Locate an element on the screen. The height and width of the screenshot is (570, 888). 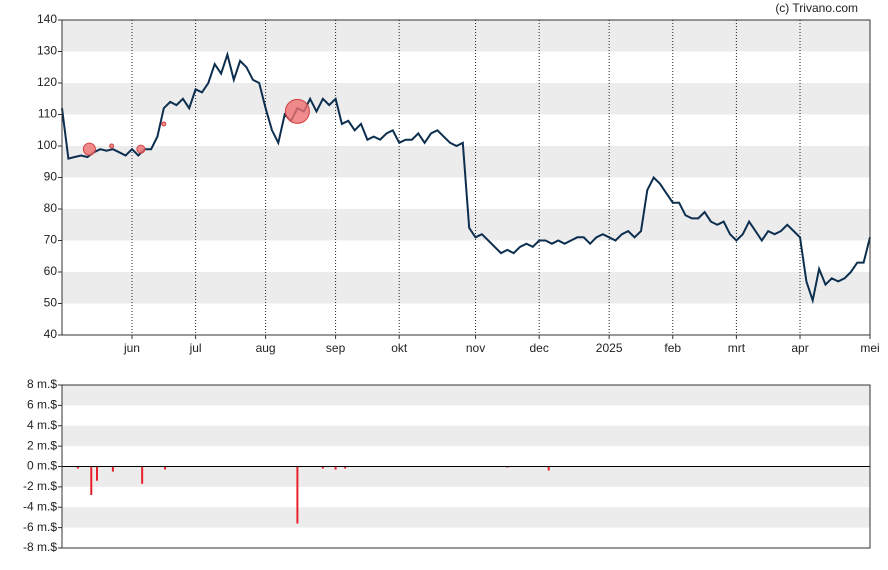
y-tick-label: 40 is located at coordinates (51, 334).